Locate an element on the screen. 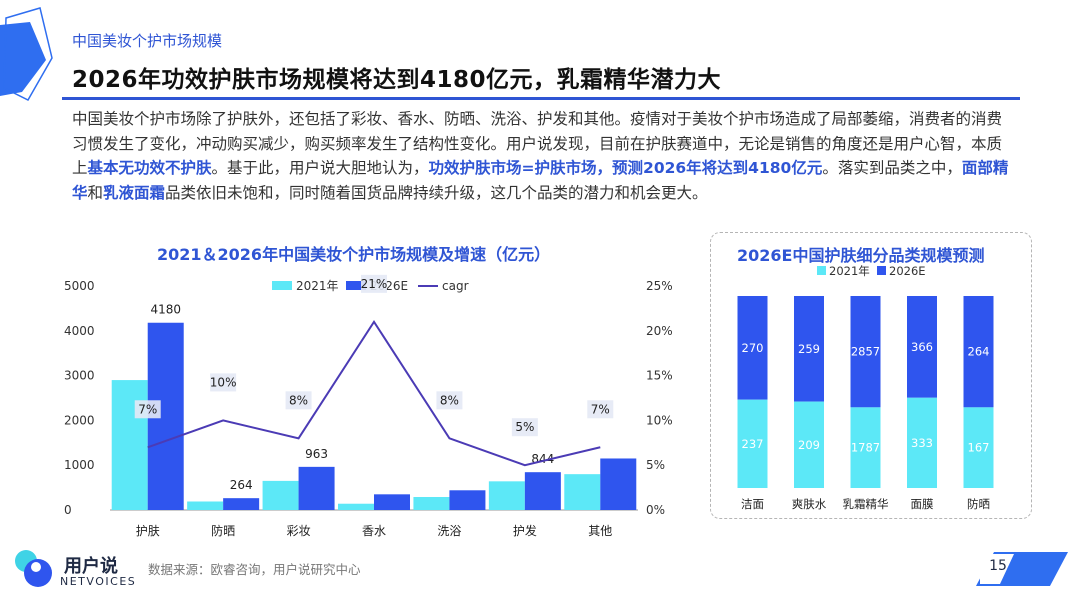 The width and height of the screenshot is (1080, 607). intro-highlight-4: 乳液面霜 is located at coordinates (134, 192).